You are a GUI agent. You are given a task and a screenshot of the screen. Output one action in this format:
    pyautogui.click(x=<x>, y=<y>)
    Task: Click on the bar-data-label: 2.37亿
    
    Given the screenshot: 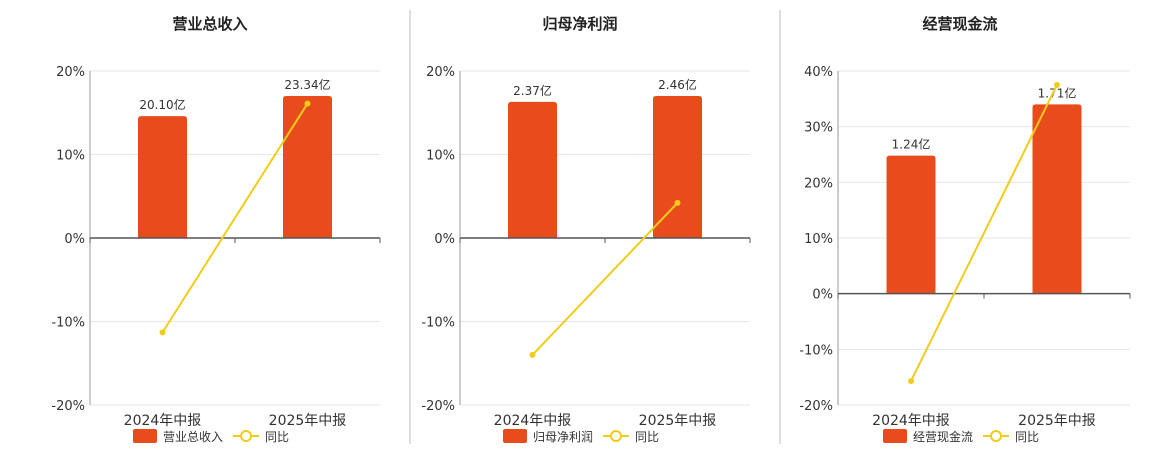 What is the action you would take?
    pyautogui.click(x=532, y=90)
    